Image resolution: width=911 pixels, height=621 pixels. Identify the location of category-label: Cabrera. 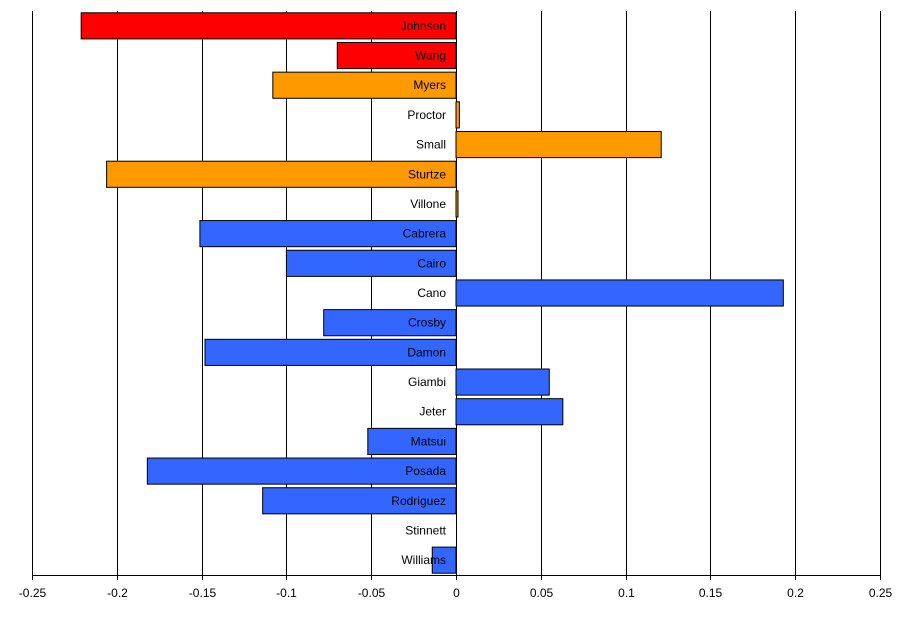
(425, 234).